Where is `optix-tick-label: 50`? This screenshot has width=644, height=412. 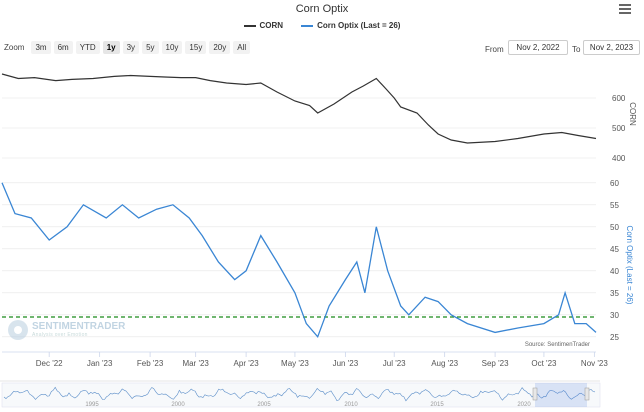 optix-tick-label: 50 is located at coordinates (614, 227).